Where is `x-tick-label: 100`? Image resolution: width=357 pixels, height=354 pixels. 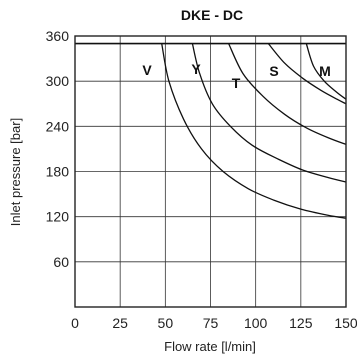
x-tick-label: 100 is located at coordinates (256, 323).